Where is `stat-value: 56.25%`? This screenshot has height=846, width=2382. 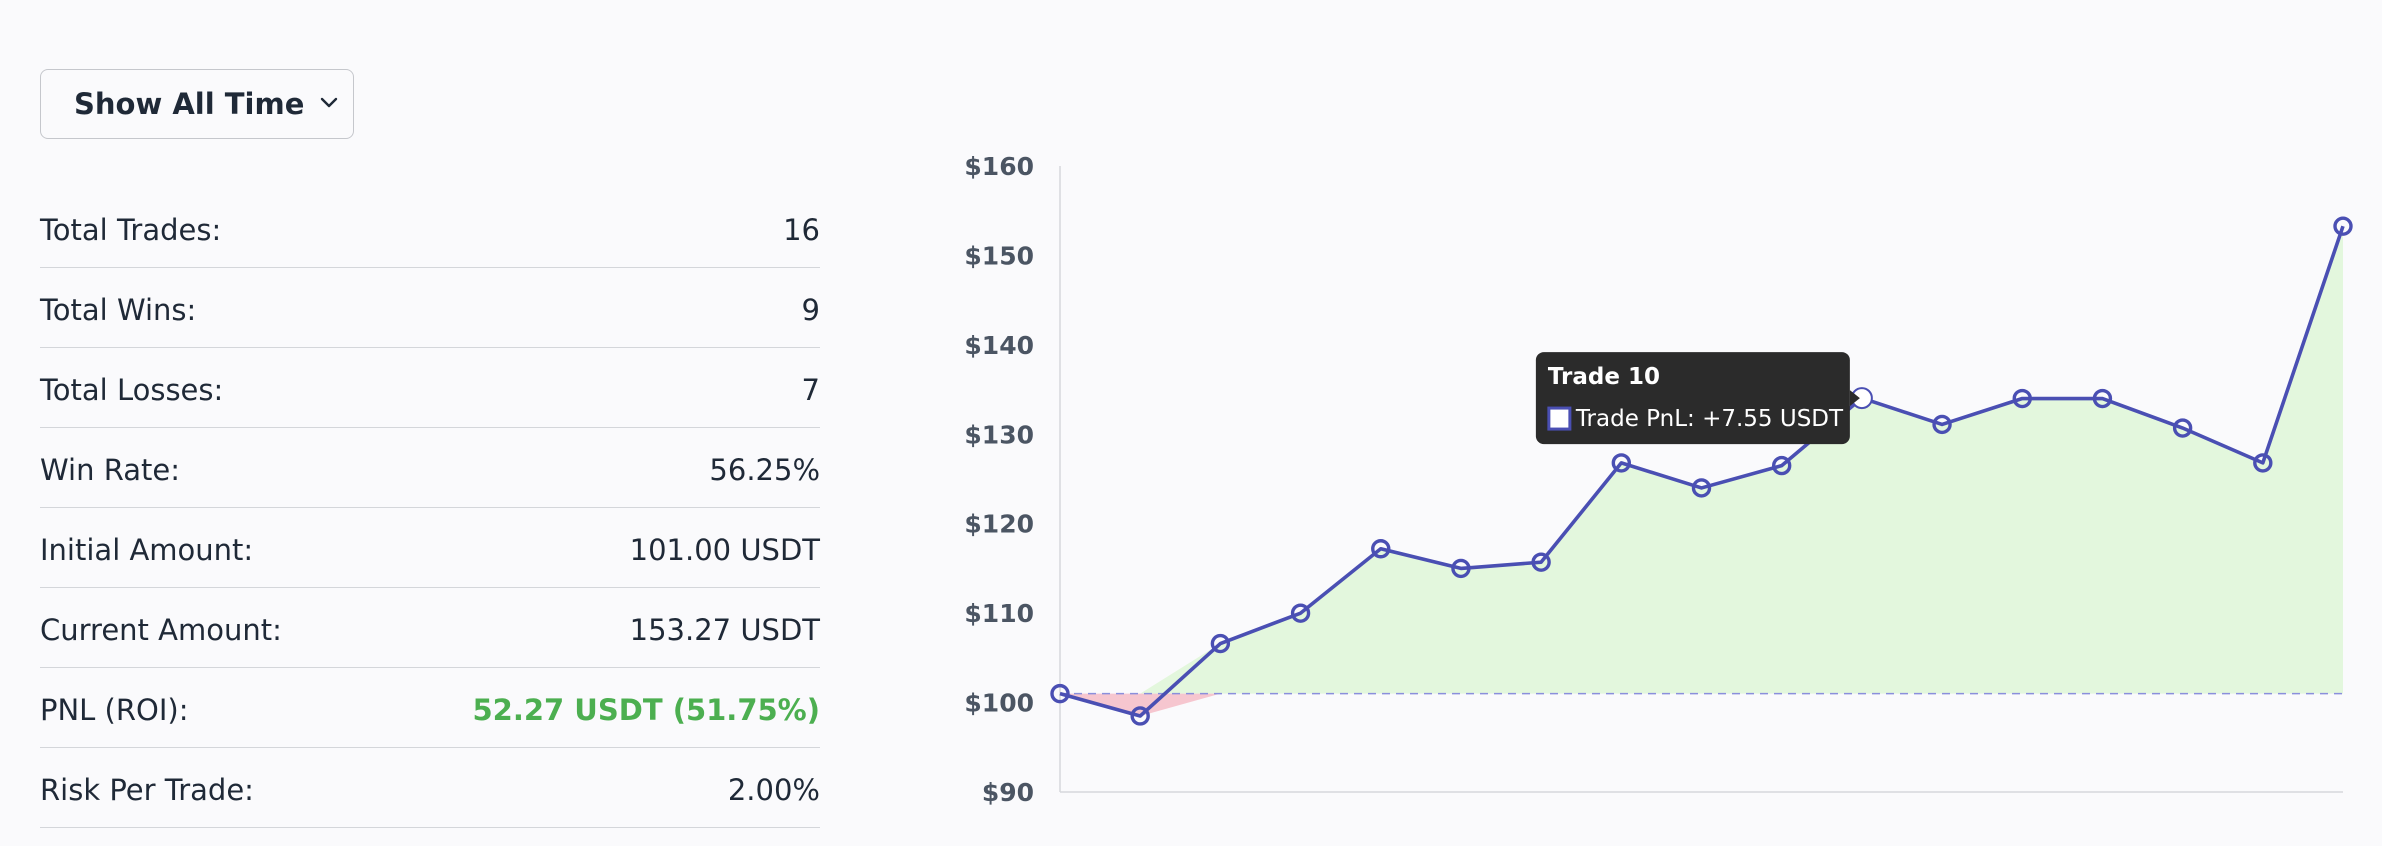 stat-value: 56.25% is located at coordinates (764, 470).